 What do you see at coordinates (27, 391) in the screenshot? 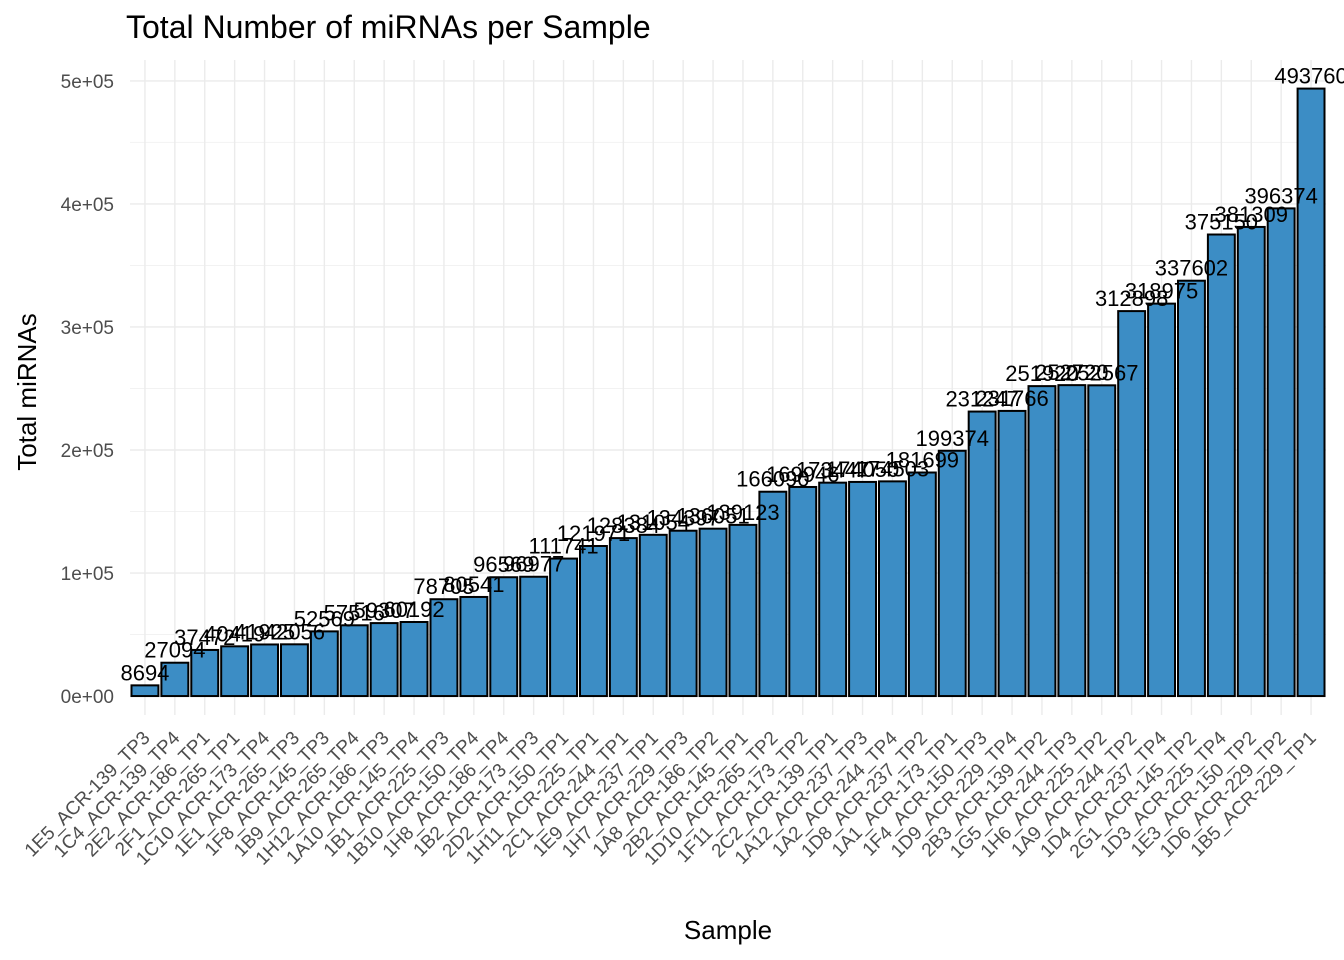
I see `y-axis-title: Total miRNAs` at bounding box center [27, 391].